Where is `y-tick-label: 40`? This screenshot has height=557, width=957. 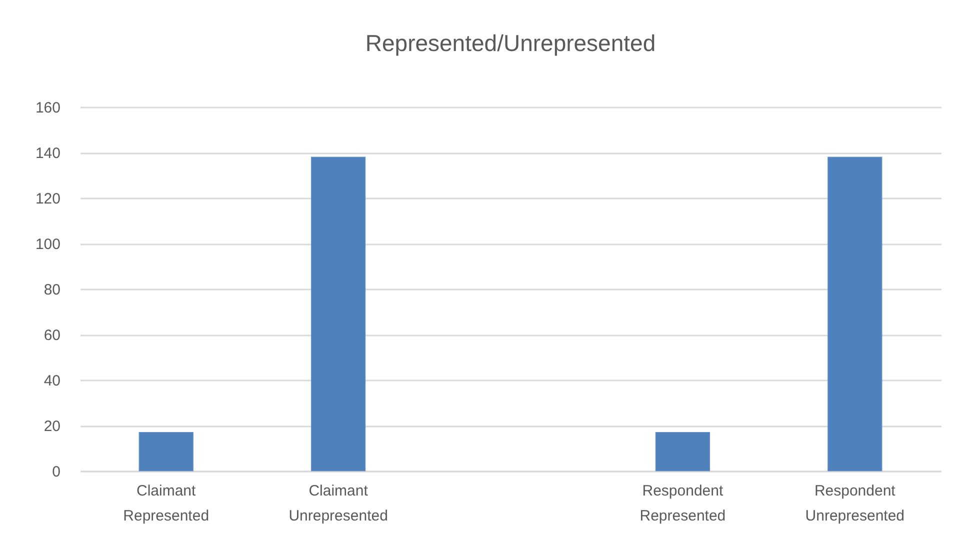
y-tick-label: 40 is located at coordinates (52, 381).